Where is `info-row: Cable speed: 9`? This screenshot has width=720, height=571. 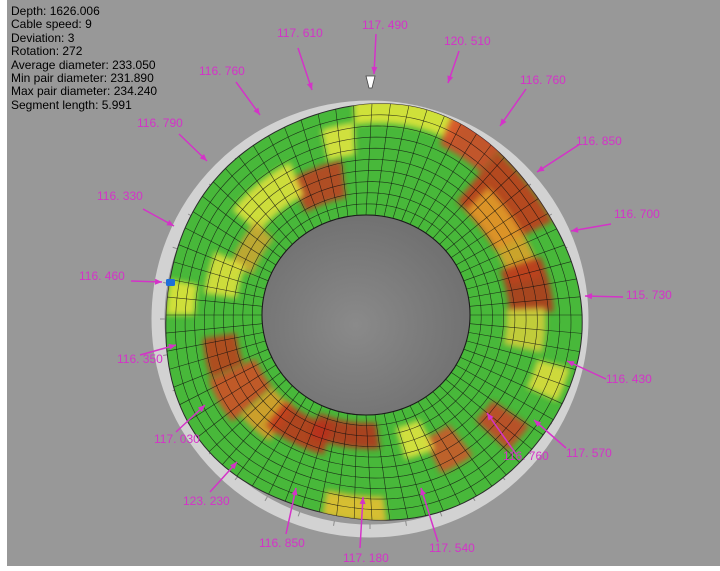 info-row: Cable speed: 9 is located at coordinates (84, 24).